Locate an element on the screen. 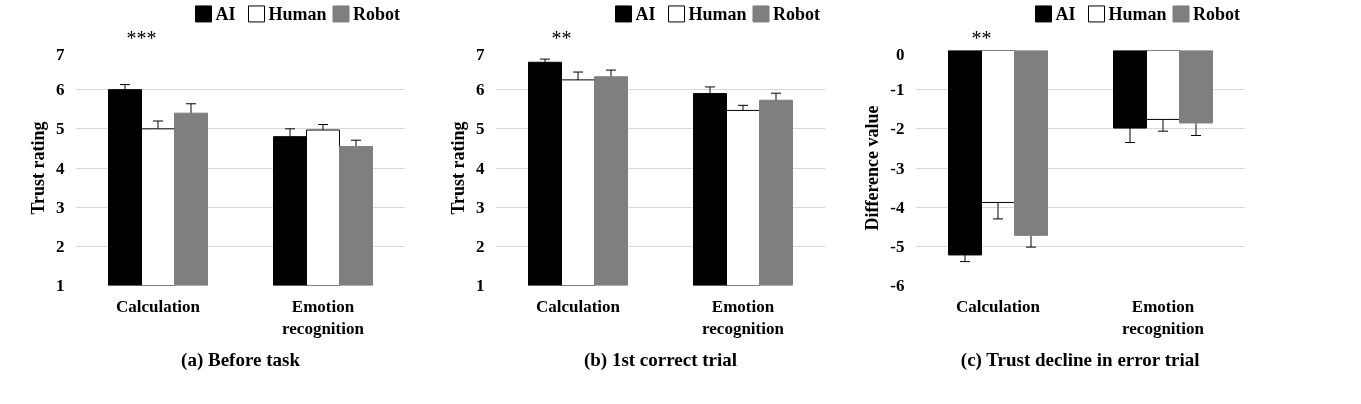 The width and height of the screenshot is (1361, 404). y-tick-label: -3 is located at coordinates (897, 168).